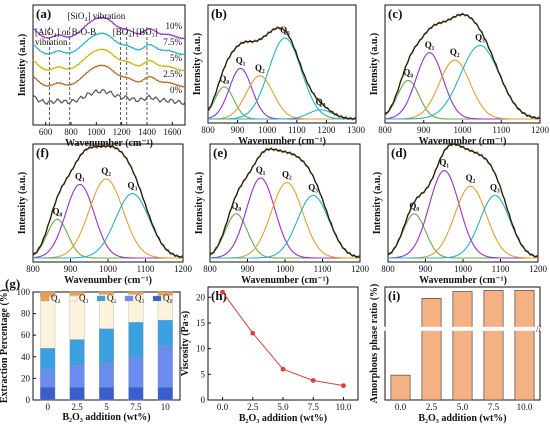 The height and width of the screenshot is (428, 550). Describe the element at coordinates (399, 152) in the screenshot. I see `panel-letter-d: (d)` at that location.